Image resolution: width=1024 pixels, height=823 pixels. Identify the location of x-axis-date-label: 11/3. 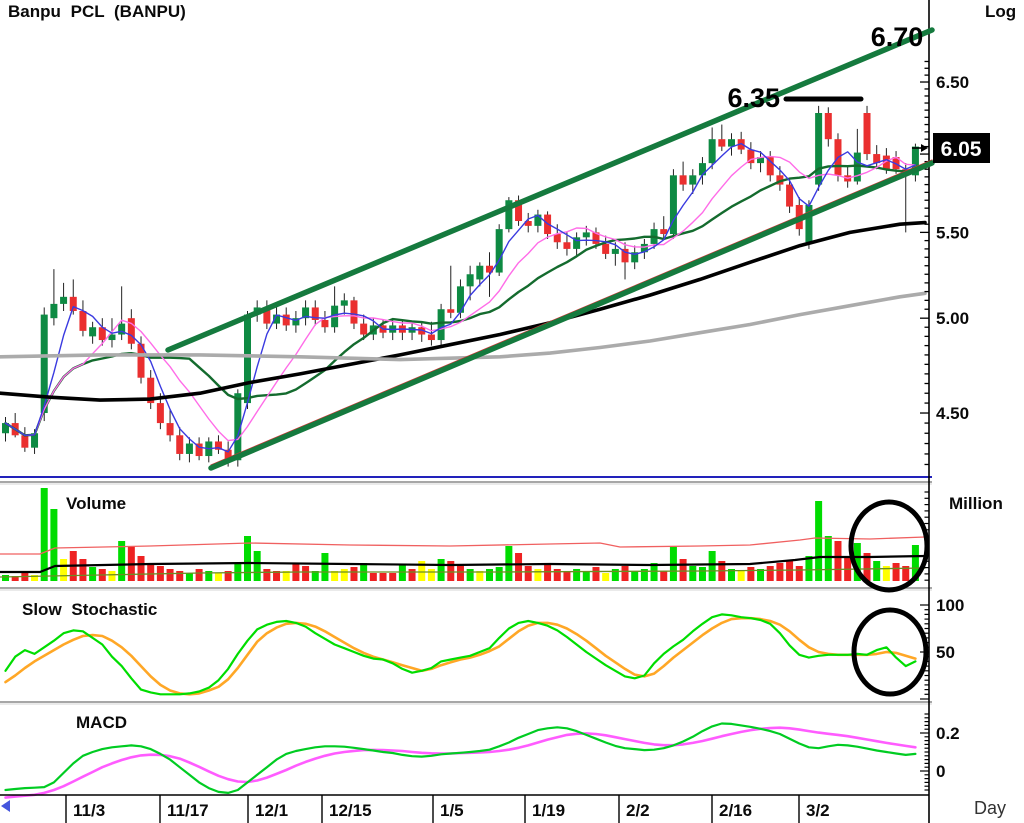
(89, 810).